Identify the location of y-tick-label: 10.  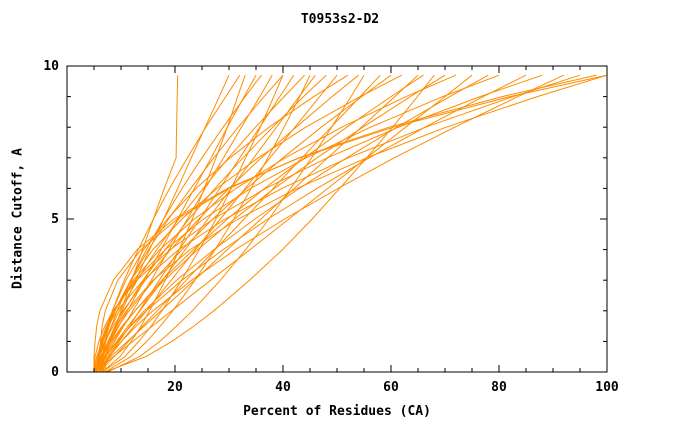
(51, 66).